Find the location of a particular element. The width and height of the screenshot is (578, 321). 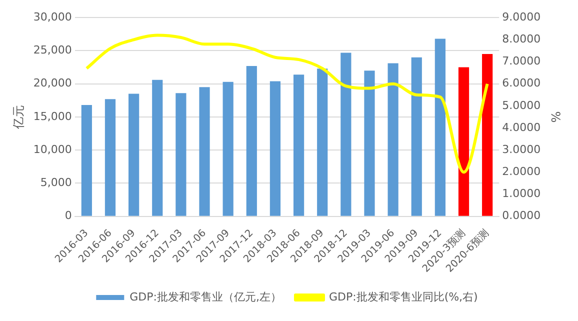

y2-tick-label: 9.0000 is located at coordinates (521, 17).